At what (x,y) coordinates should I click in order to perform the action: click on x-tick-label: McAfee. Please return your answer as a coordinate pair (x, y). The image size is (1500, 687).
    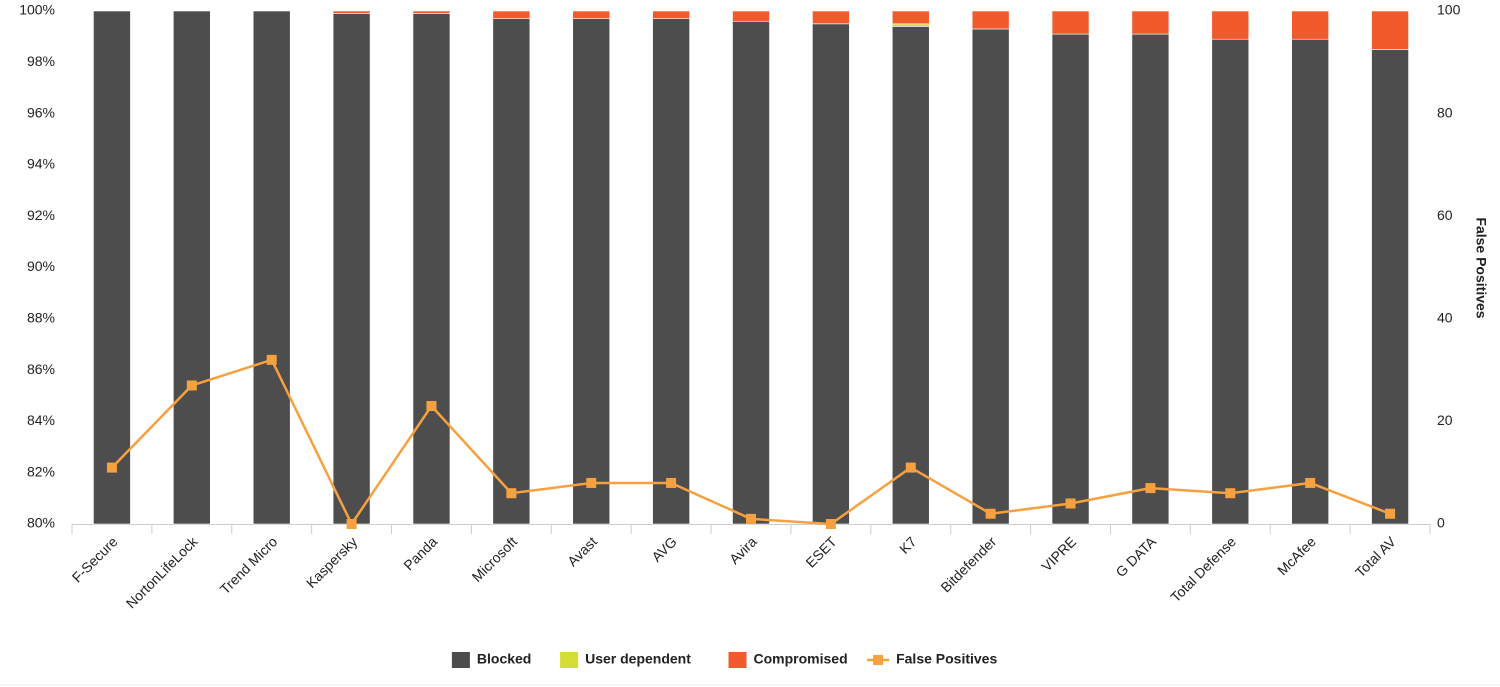
    Looking at the image, I should click on (1296, 555).